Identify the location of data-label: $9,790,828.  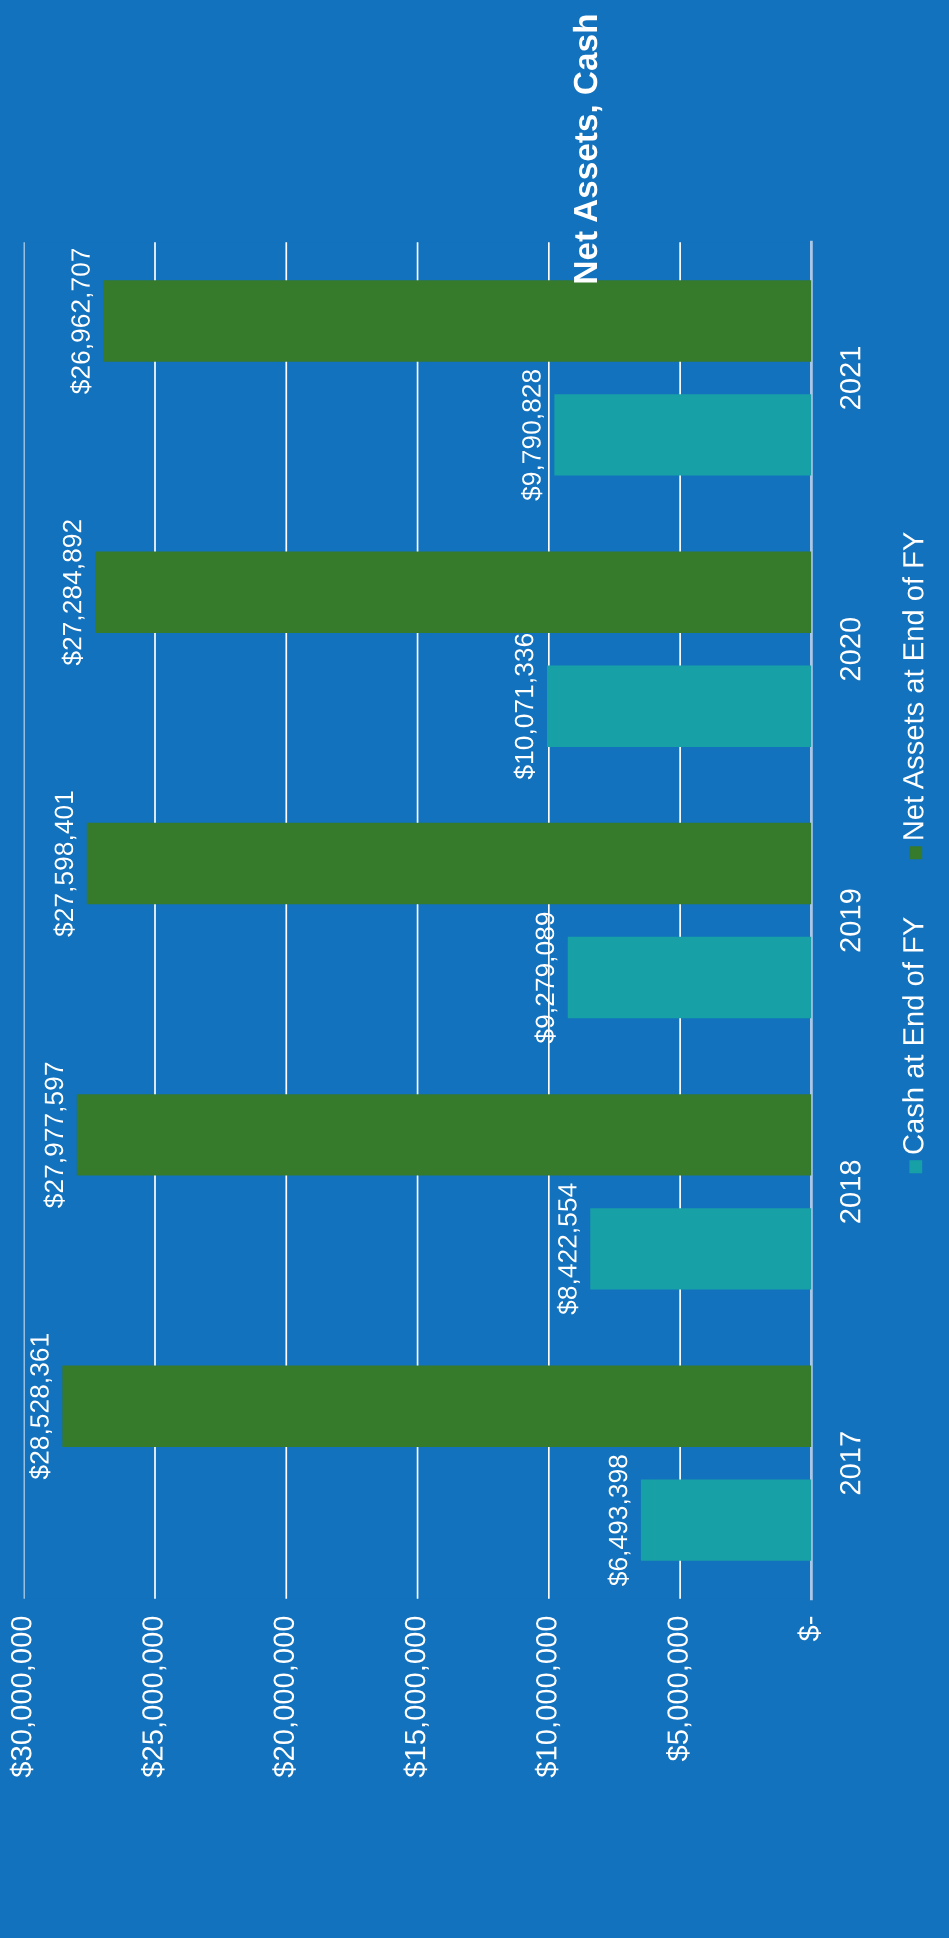
(532, 435).